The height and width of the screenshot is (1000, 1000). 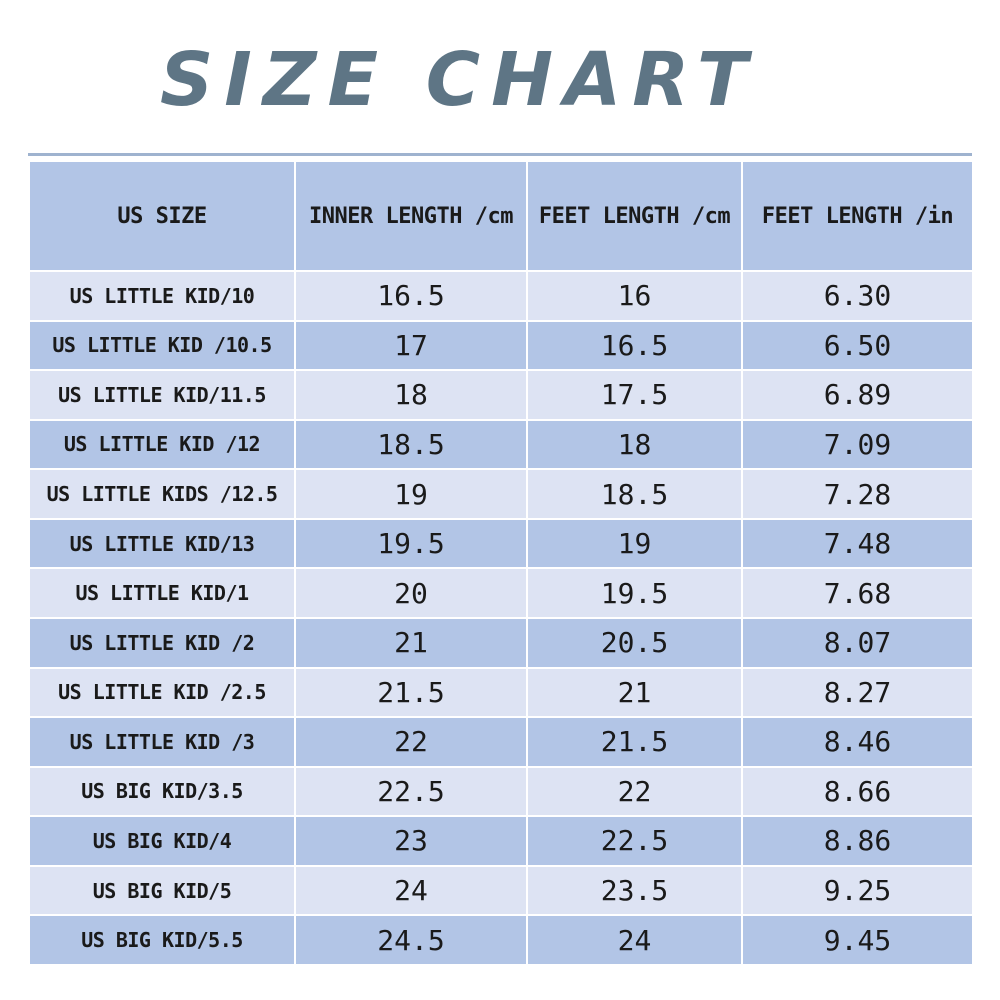 I want to click on cell-feet-length-in: 8.27, so click(x=857, y=692).